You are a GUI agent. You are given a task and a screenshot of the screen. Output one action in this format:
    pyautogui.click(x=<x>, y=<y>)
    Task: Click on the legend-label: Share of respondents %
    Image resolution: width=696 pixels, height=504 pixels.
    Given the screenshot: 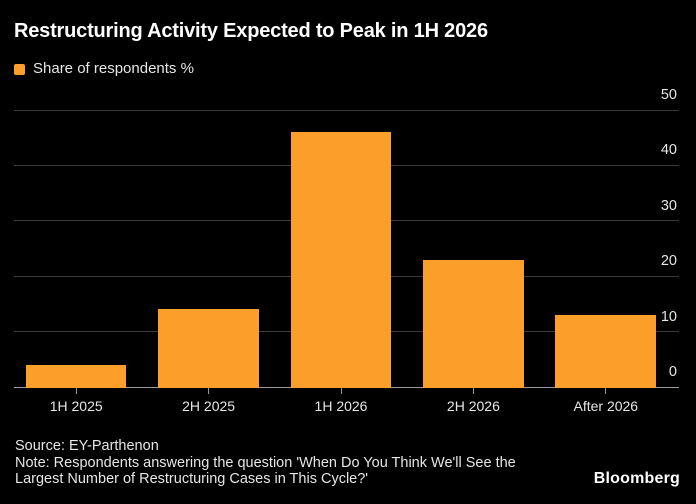 What is the action you would take?
    pyautogui.click(x=113, y=68)
    